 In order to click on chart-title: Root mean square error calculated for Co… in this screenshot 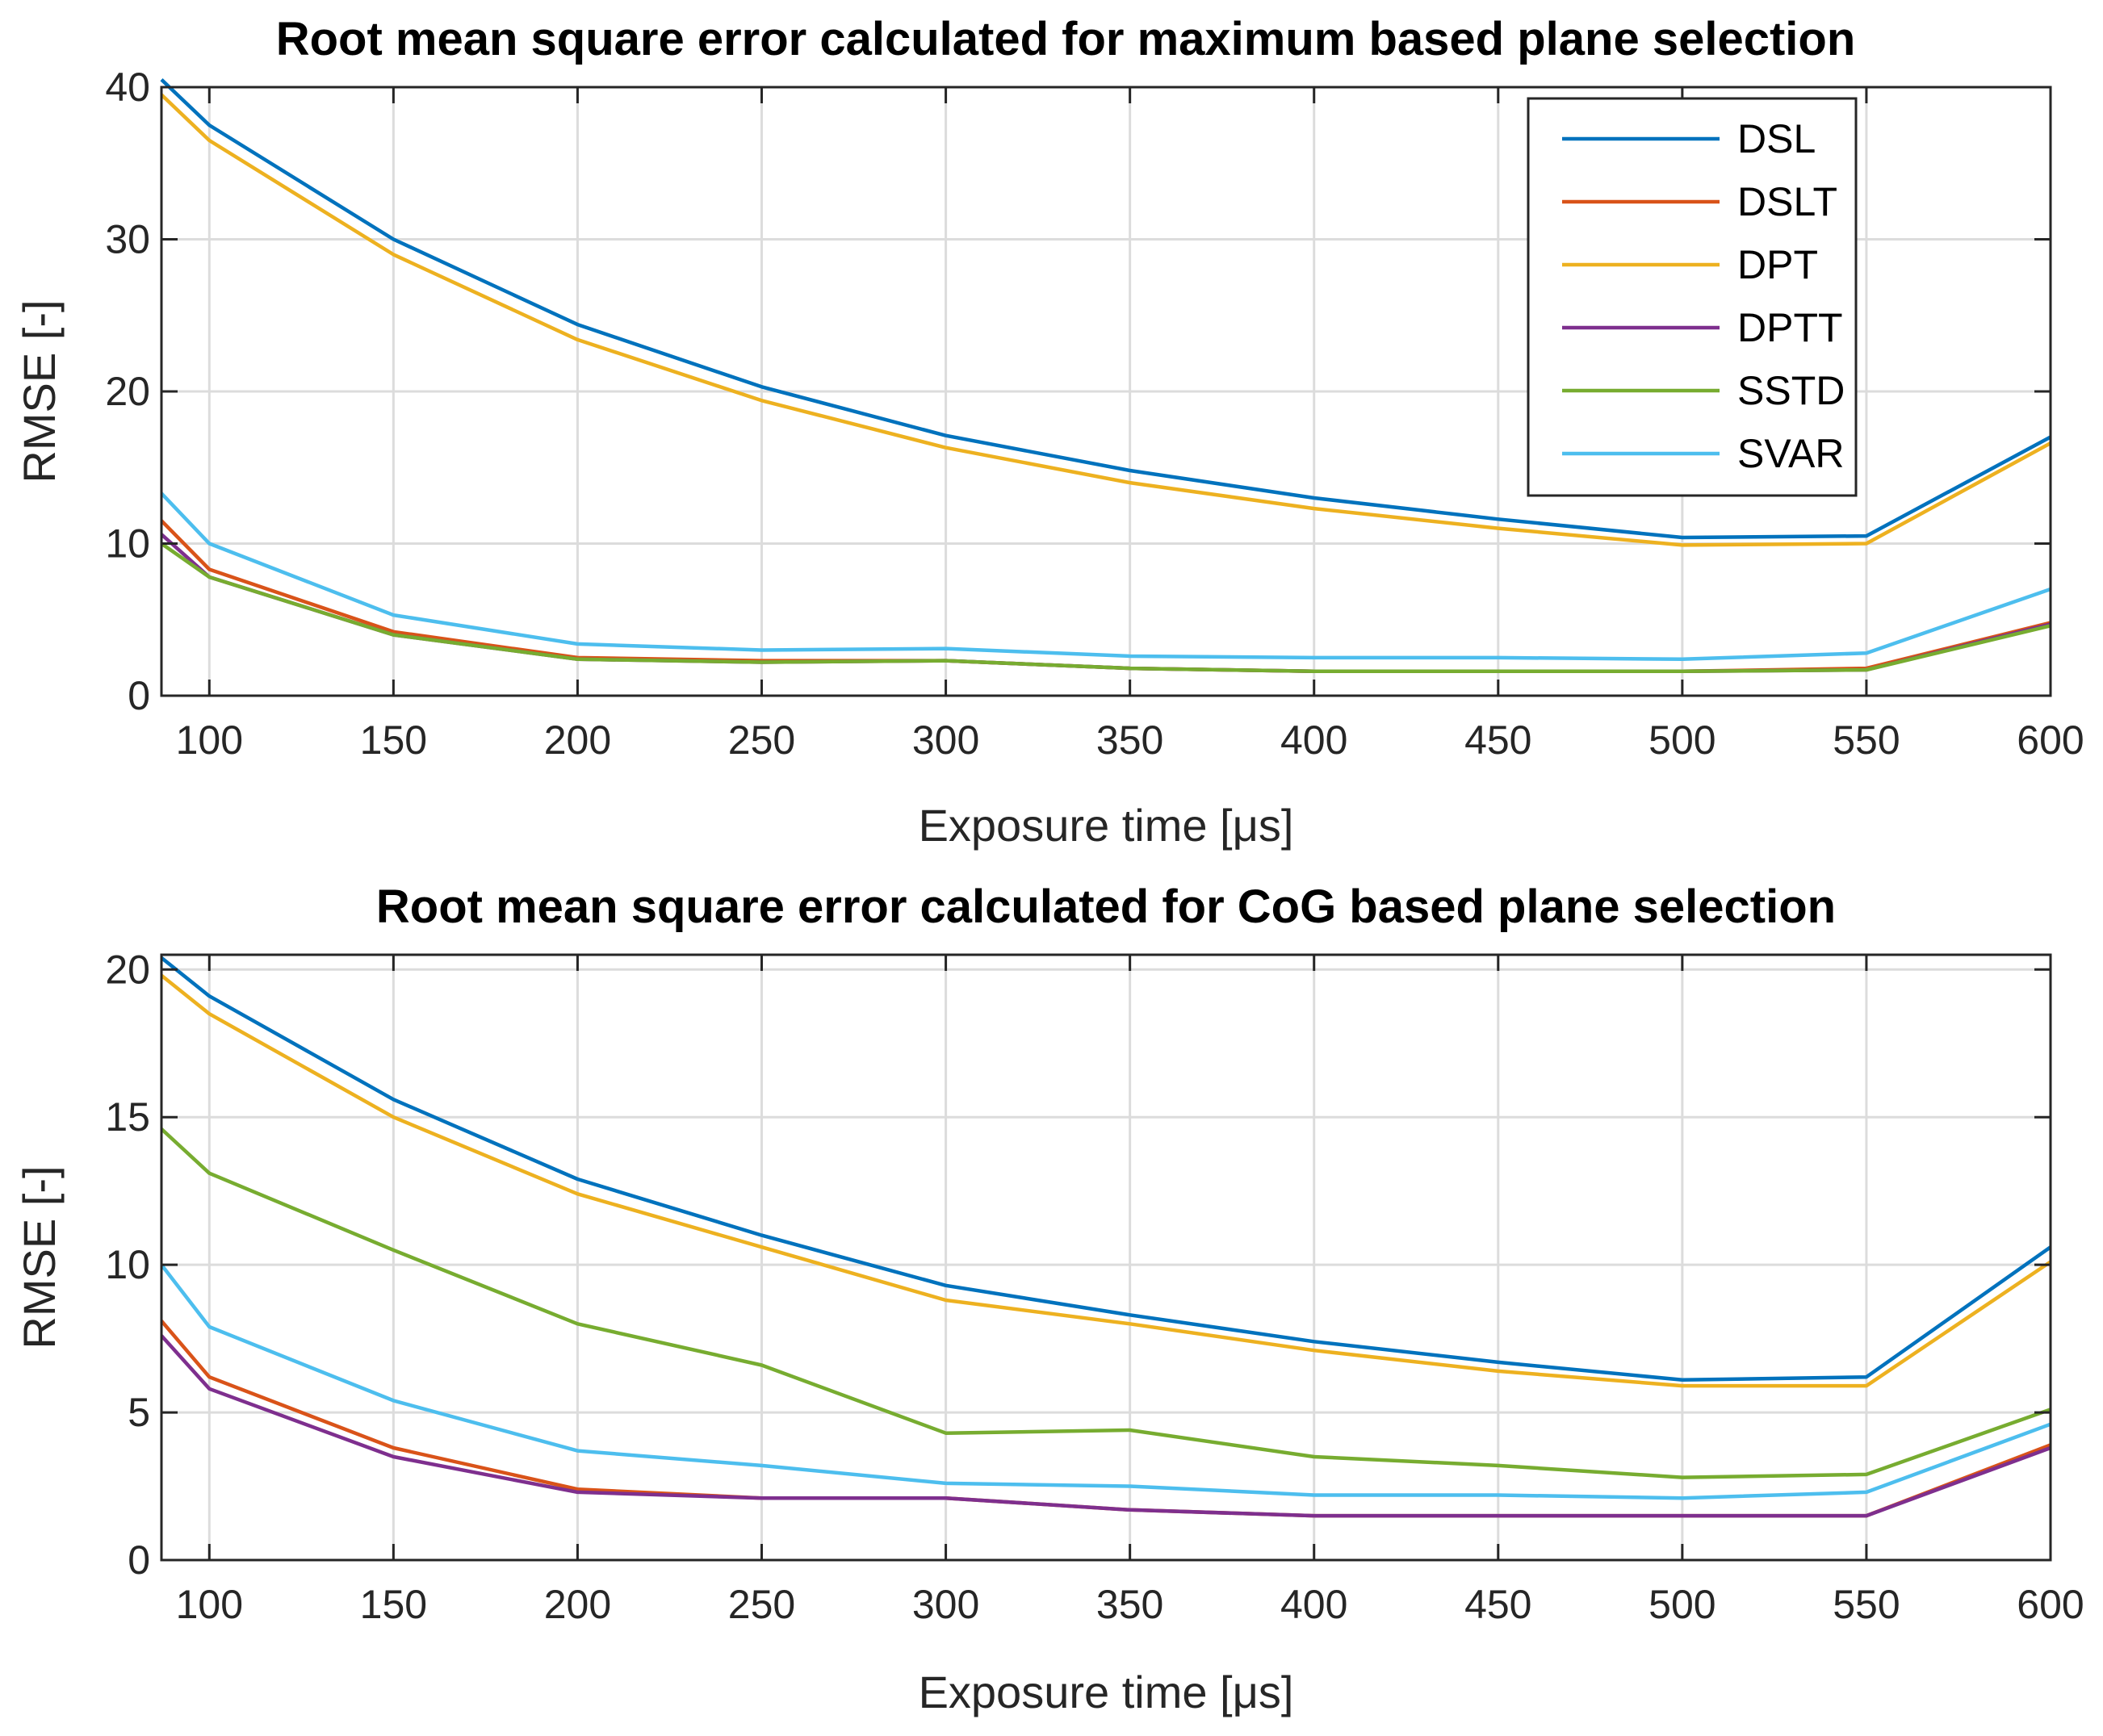, I will do `click(1106, 907)`.